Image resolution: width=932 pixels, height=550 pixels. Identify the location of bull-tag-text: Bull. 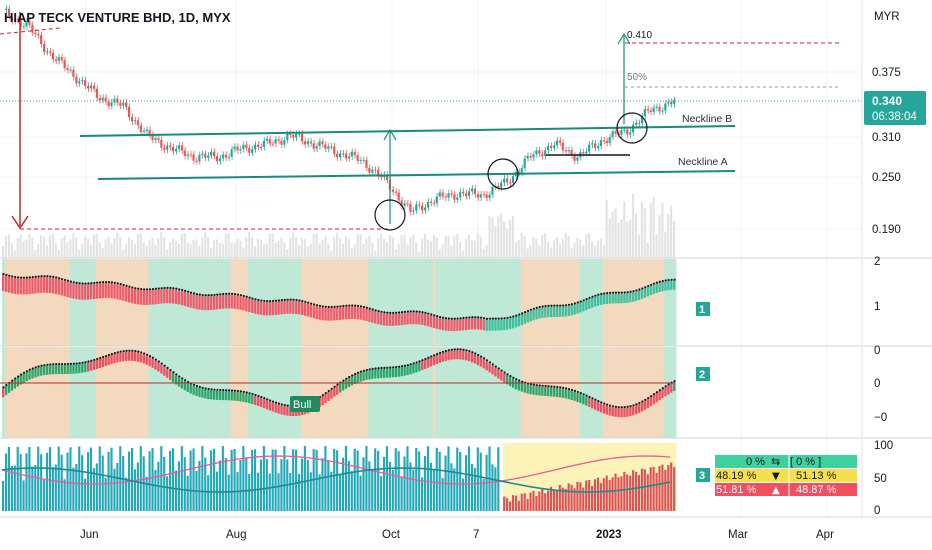
(302, 405).